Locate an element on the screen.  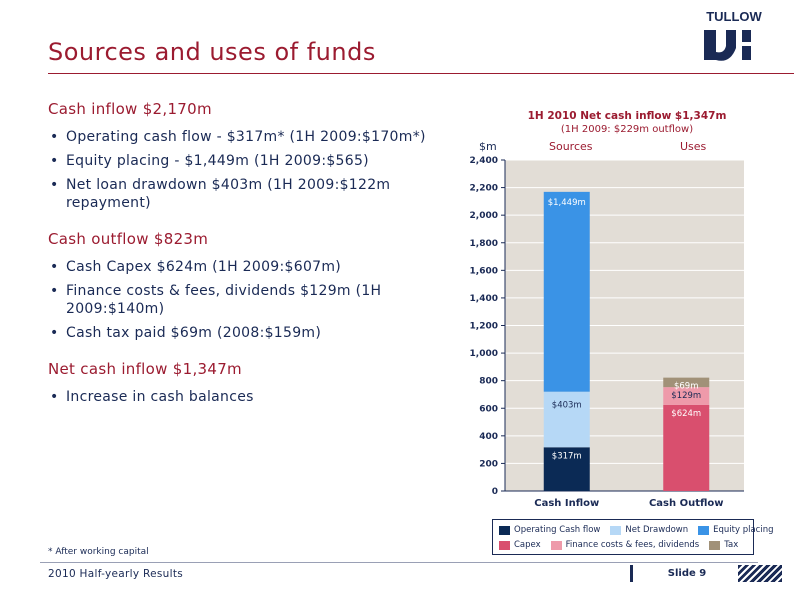
legend-row: Capex Finance costs & fees, dividends Tax is located at coordinates (624, 545).